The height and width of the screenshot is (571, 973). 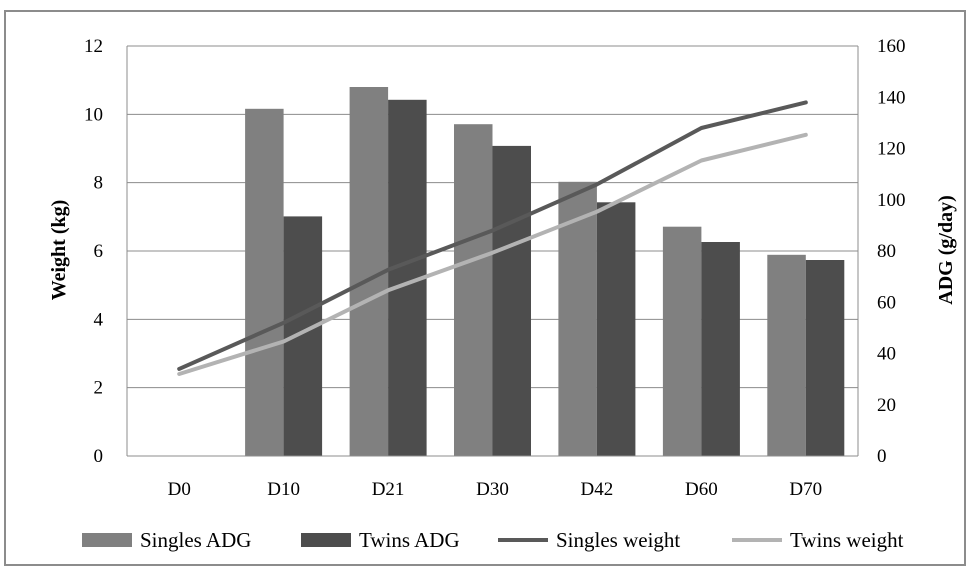 I want to click on twins-adg-legend-label: Twins ADG, so click(x=409, y=540).